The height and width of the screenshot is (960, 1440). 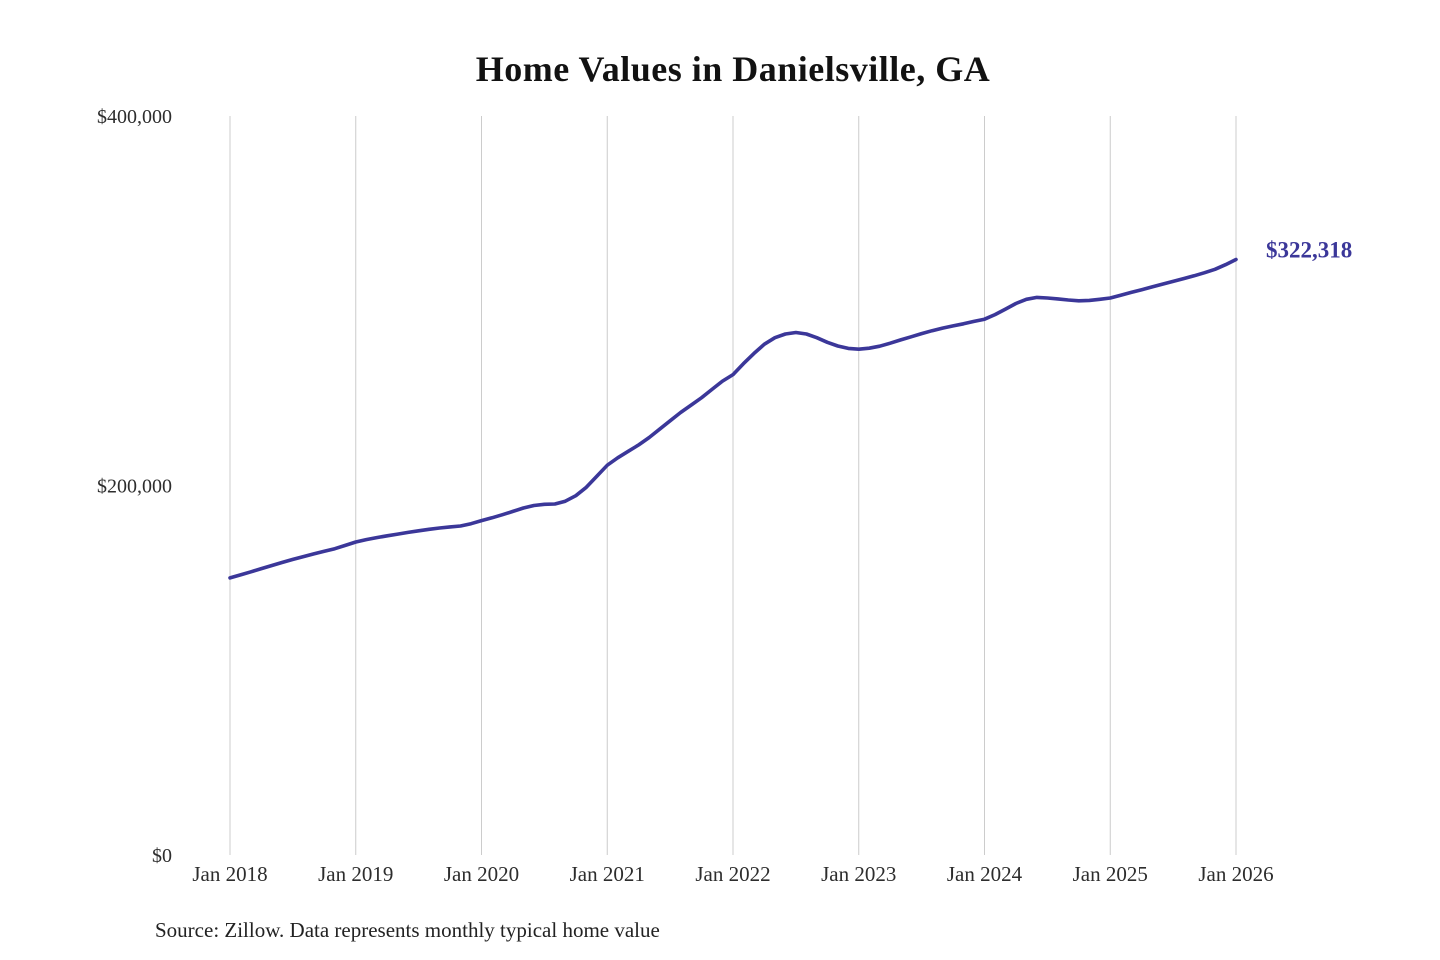 What do you see at coordinates (732, 874) in the screenshot?
I see `x-axis-tick-label: Jan 2022` at bounding box center [732, 874].